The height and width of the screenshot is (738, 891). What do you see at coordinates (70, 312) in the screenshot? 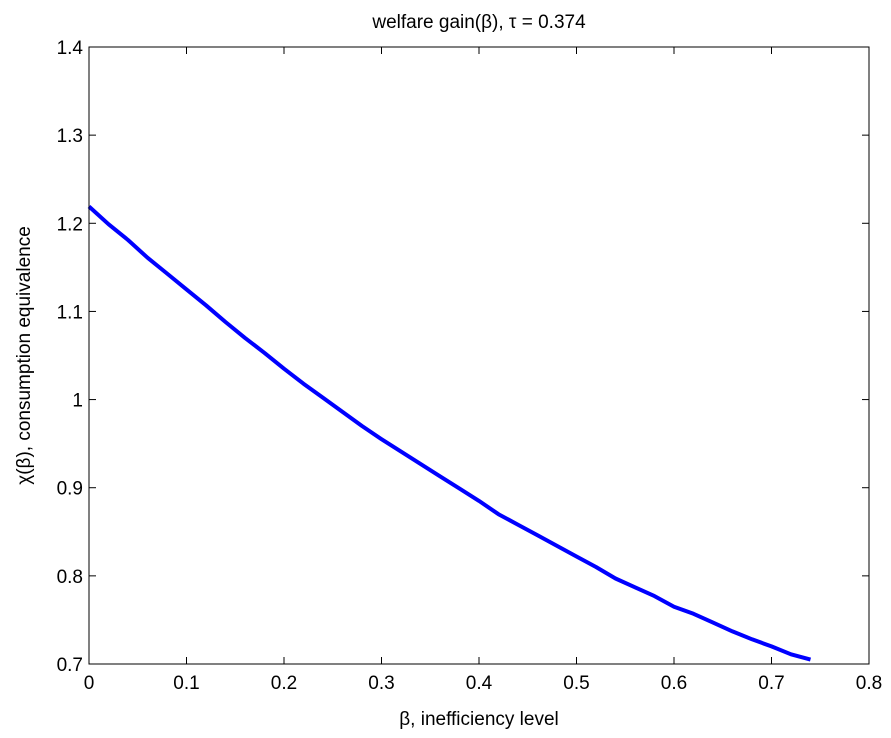
I see `y-tick-label: 1.1` at bounding box center [70, 312].